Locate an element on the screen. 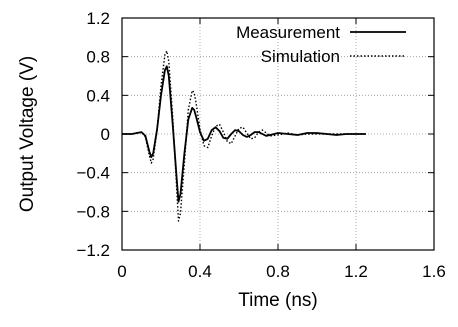  x-tick-label: 0.4 is located at coordinates (200, 271).